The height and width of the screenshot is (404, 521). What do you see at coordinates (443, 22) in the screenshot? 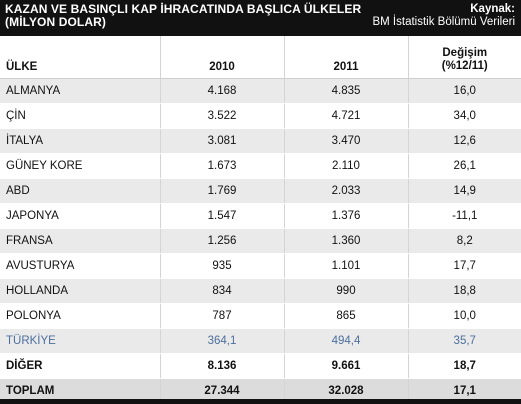
I see `source-value: BM İstatistik Bölümü Verileri` at bounding box center [443, 22].